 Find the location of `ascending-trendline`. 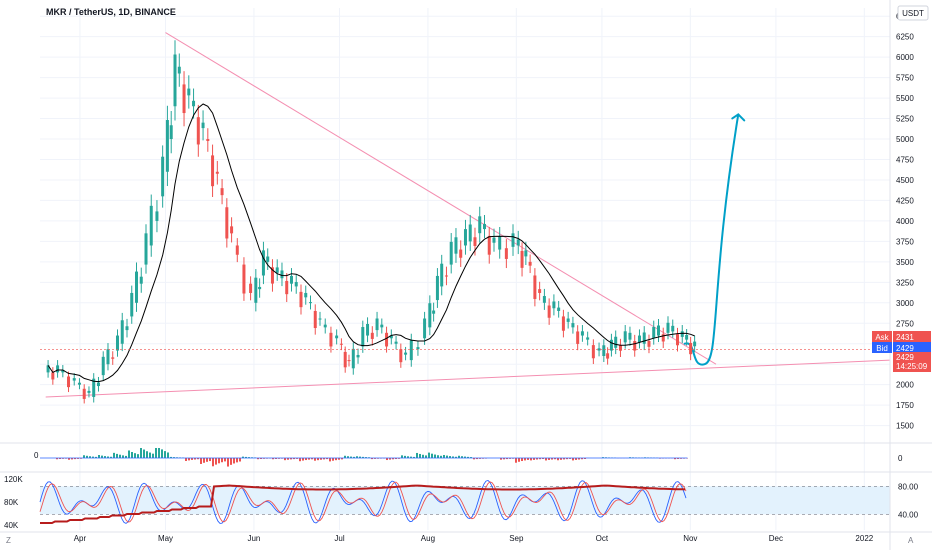

ascending-trendline is located at coordinates (468, 378).